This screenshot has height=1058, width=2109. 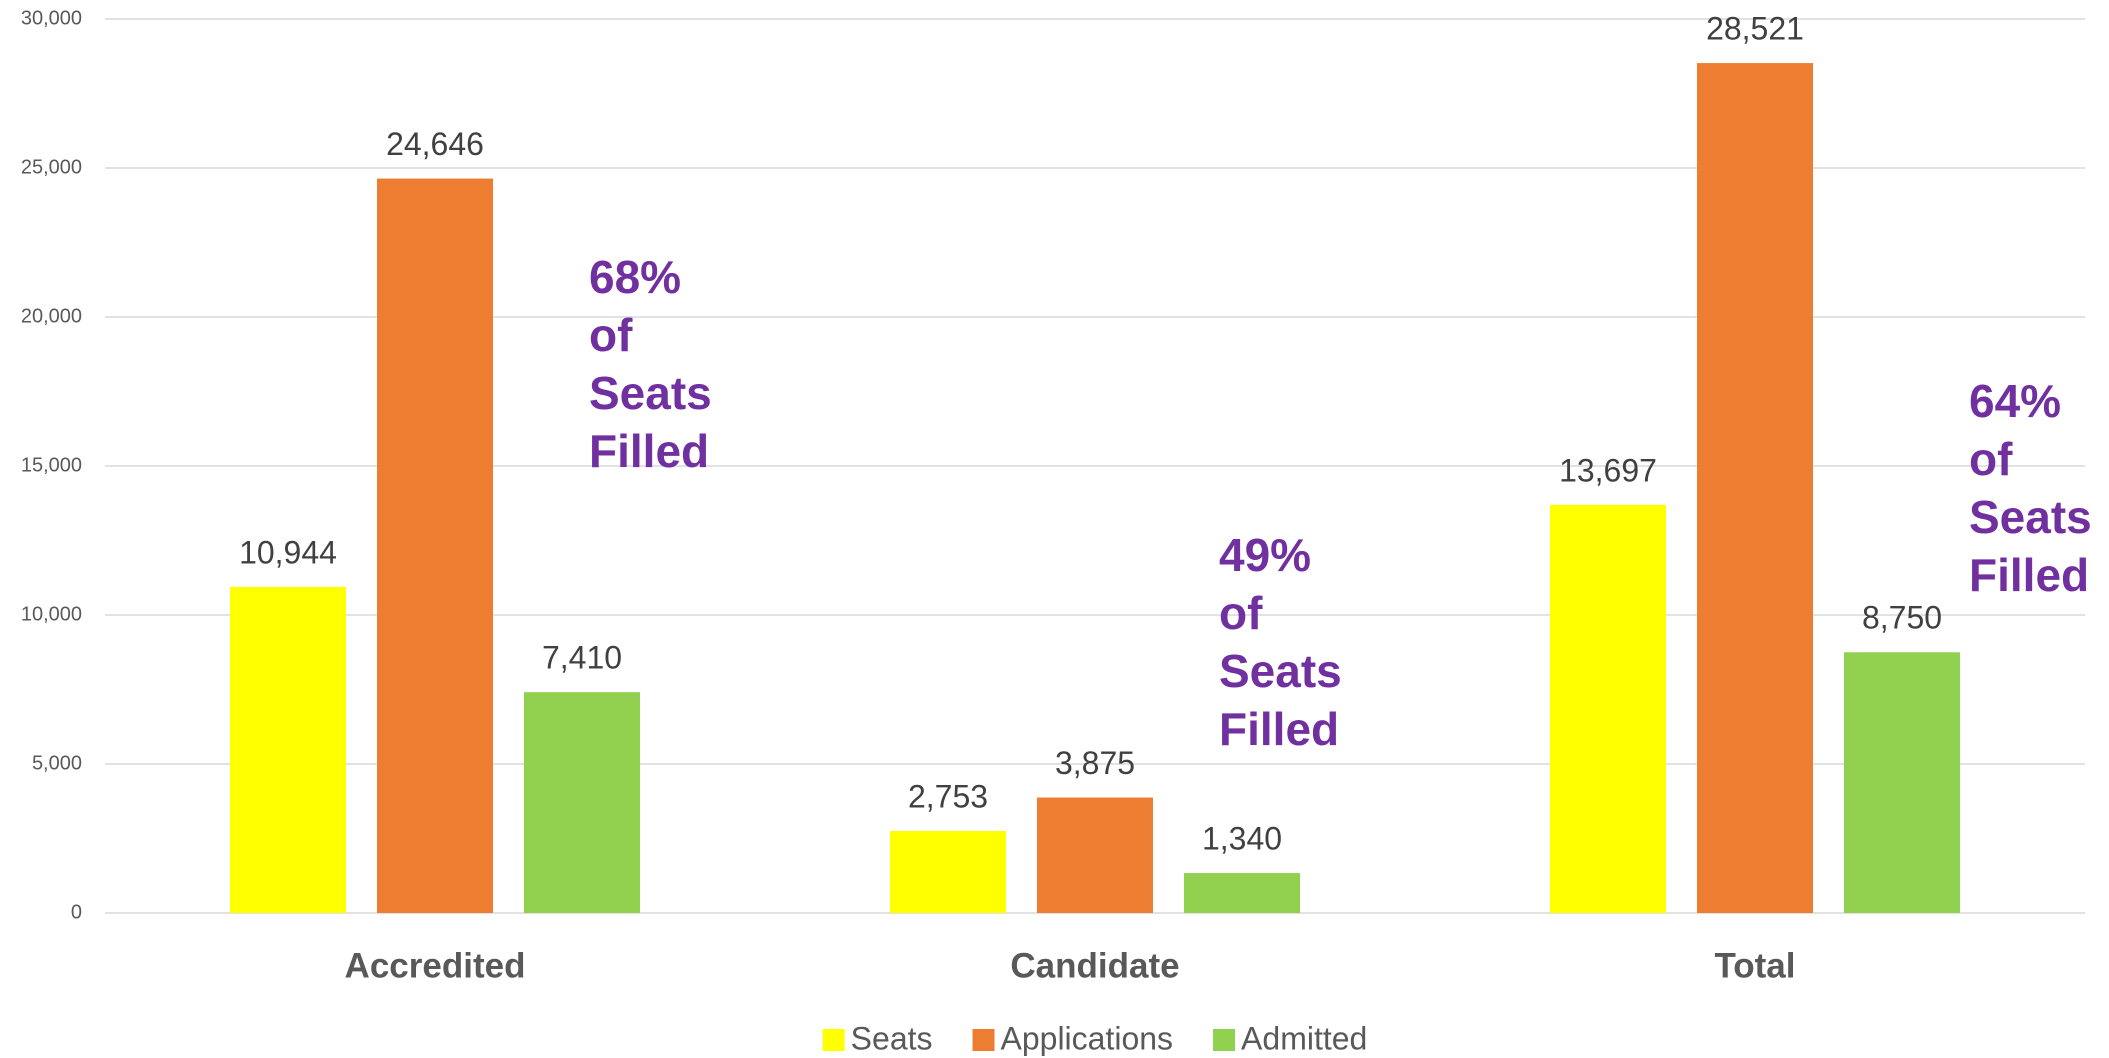 What do you see at coordinates (1280, 642) in the screenshot?
I see `annotation: 49% of Seats Filled` at bounding box center [1280, 642].